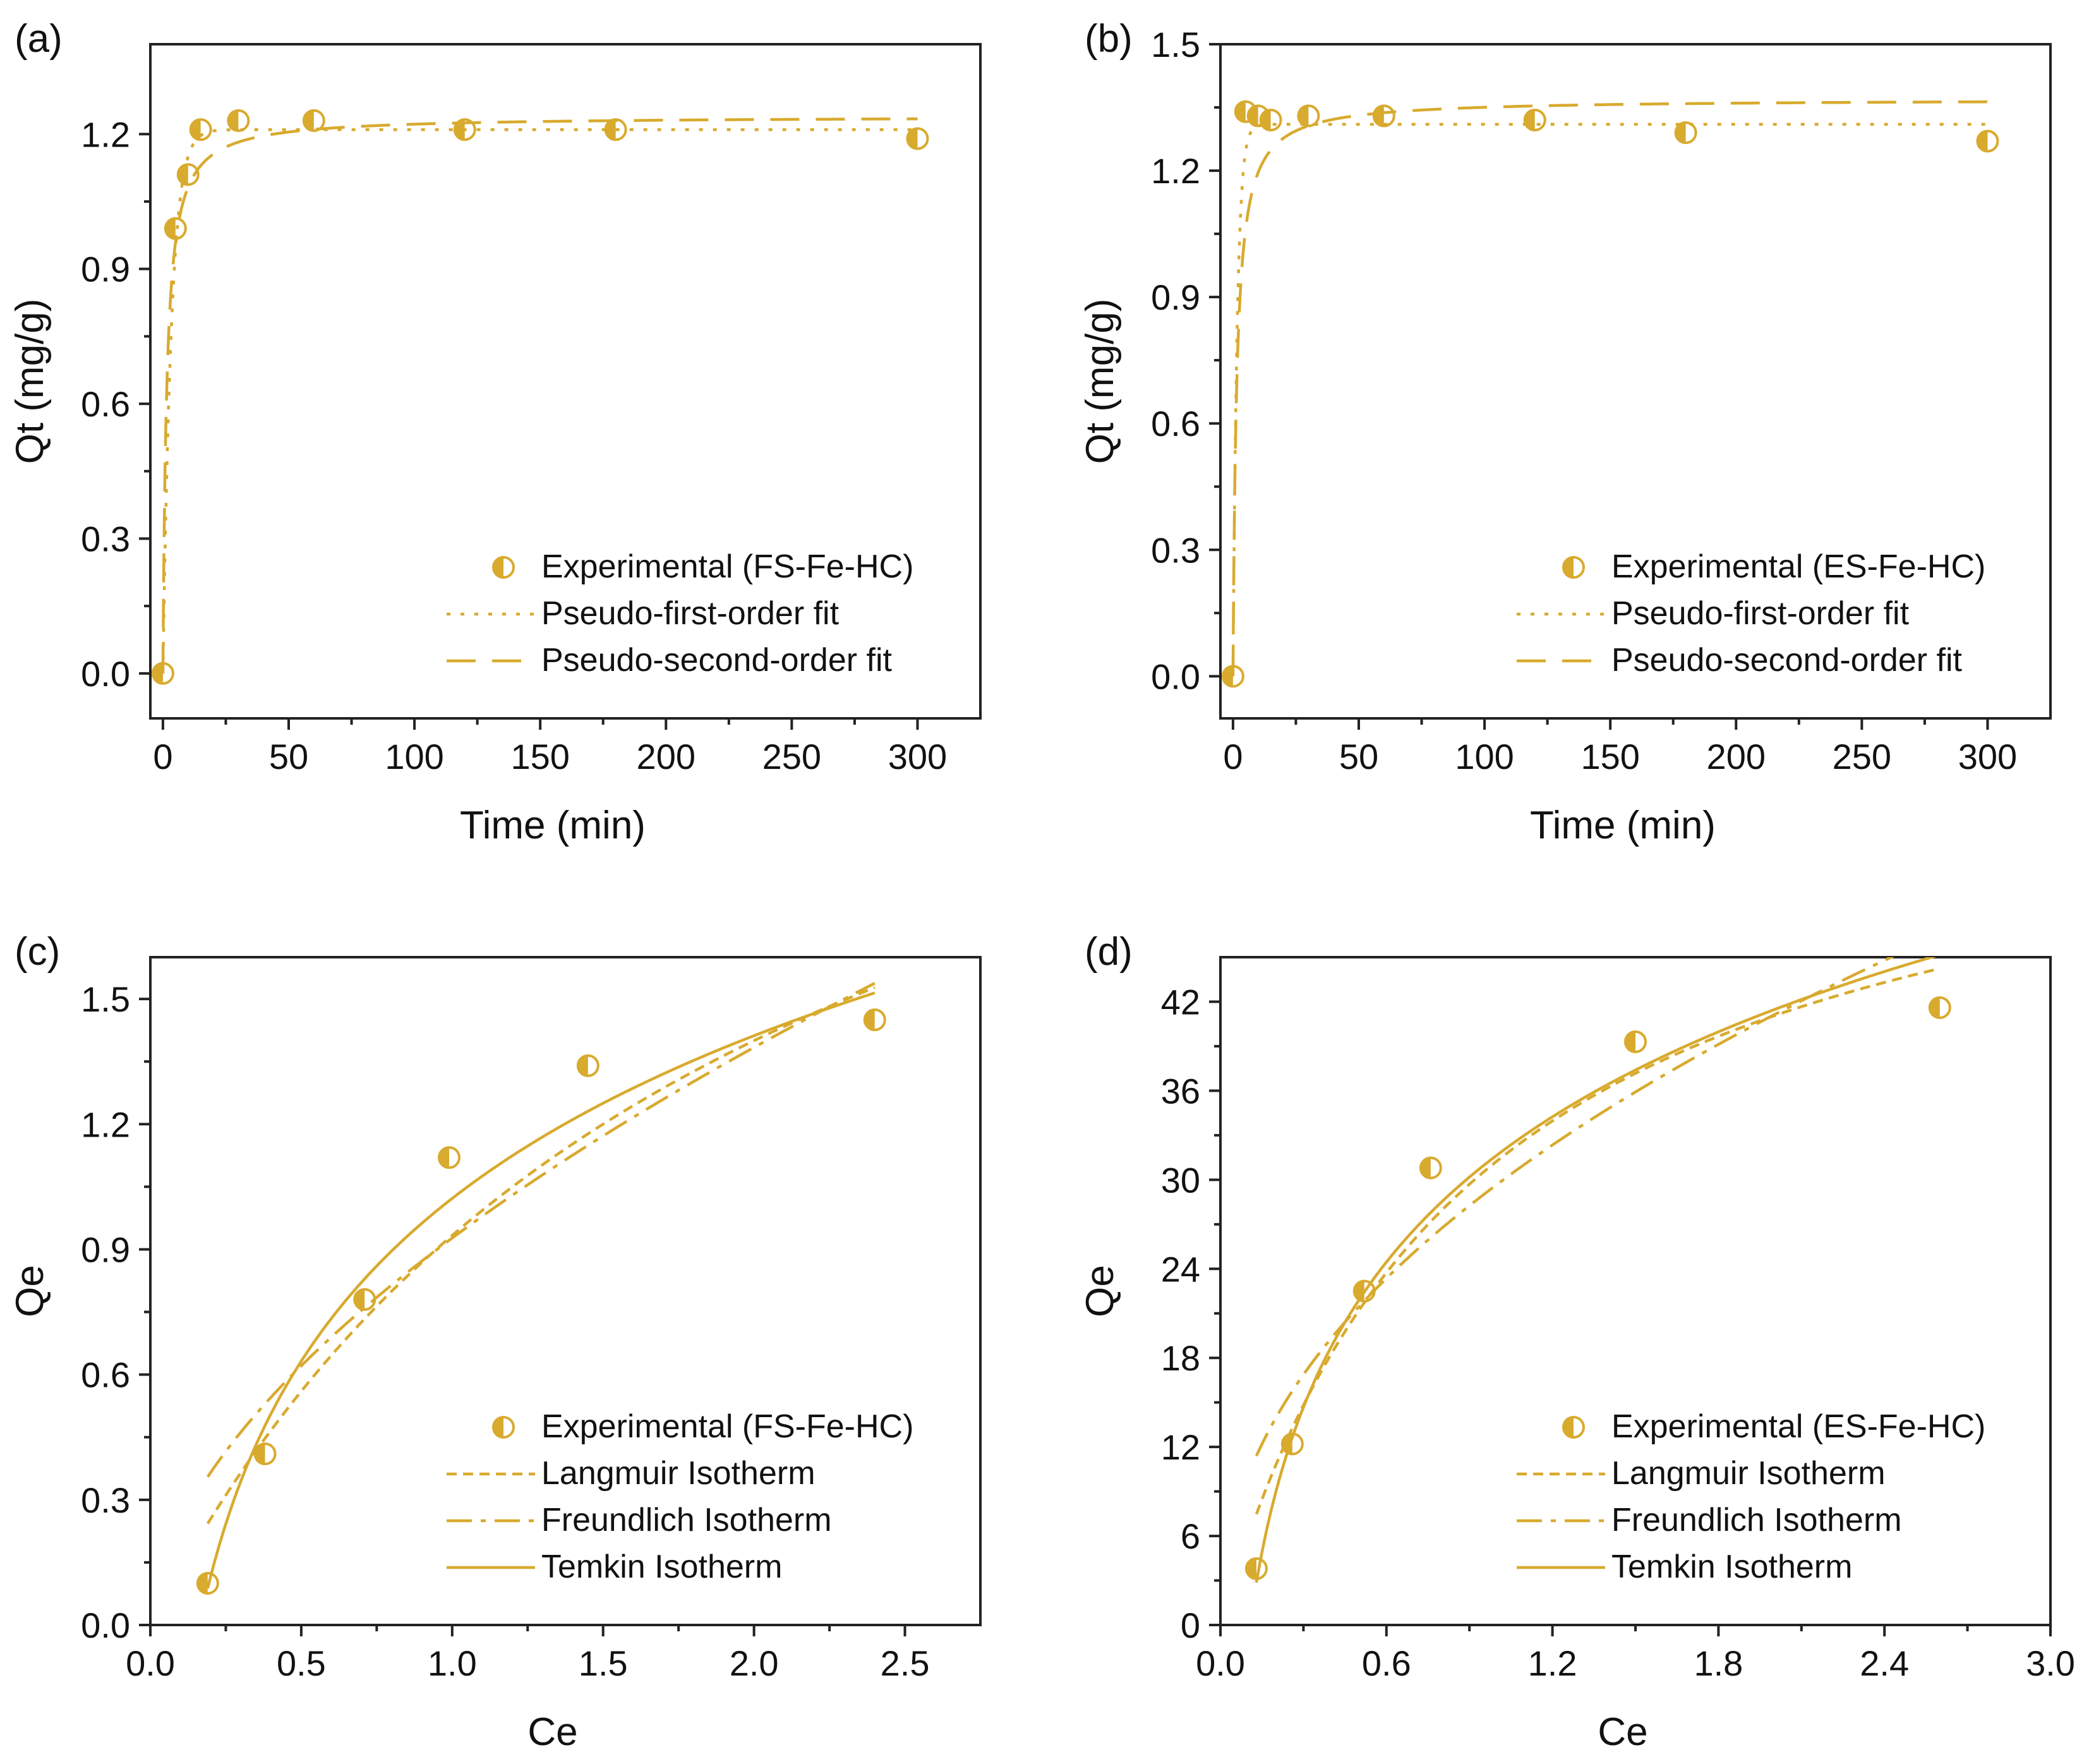 Image resolution: width=2089 pixels, height=1764 pixels. I want to click on fit-line-pso, so click(539, 395).